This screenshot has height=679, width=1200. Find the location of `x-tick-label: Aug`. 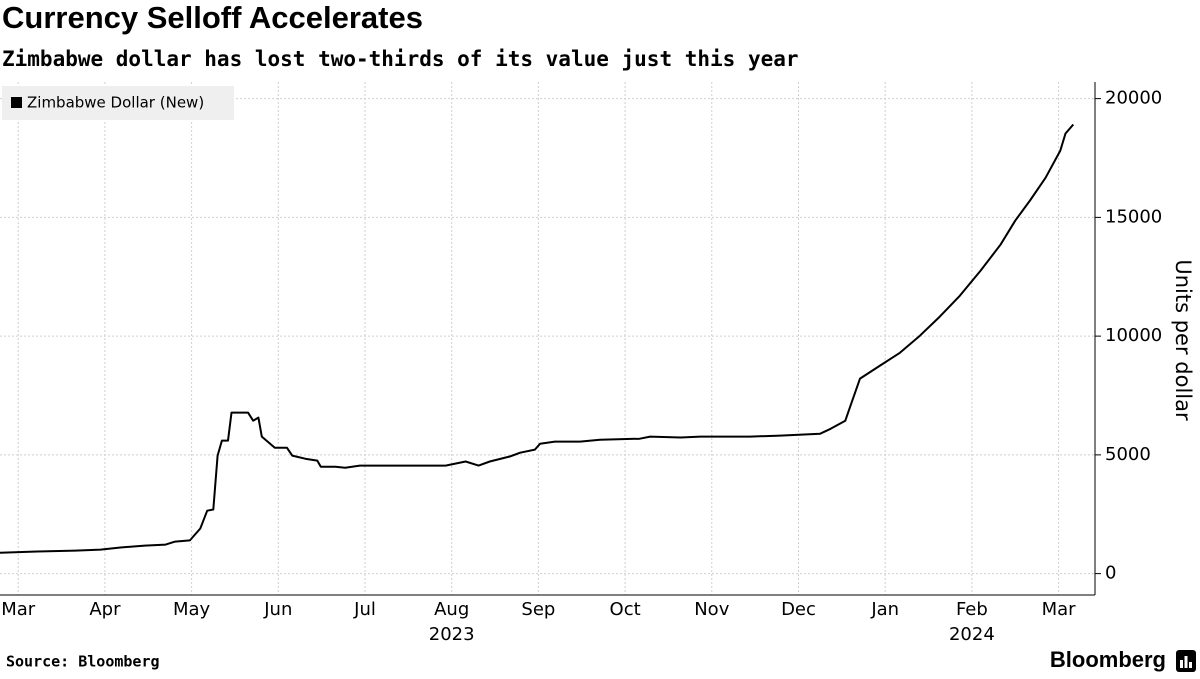

x-tick-label: Aug is located at coordinates (451, 609).